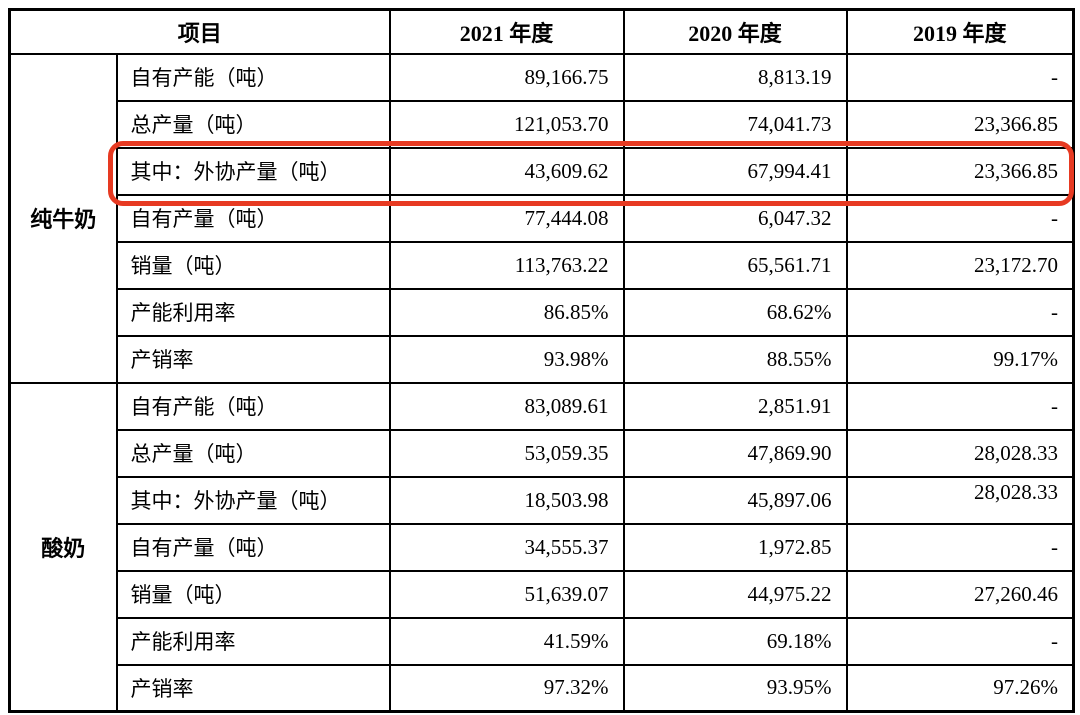 This screenshot has width=1080, height=715. I want to click on value-cell: 23,172.70, so click(960, 265).